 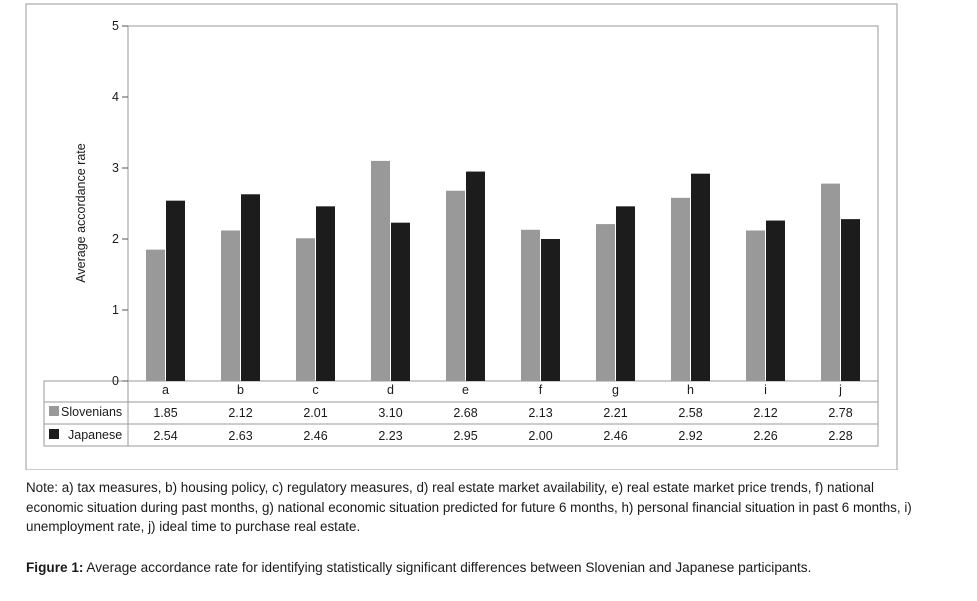 What do you see at coordinates (95, 435) in the screenshot?
I see `legend-label-japanese: Japanese` at bounding box center [95, 435].